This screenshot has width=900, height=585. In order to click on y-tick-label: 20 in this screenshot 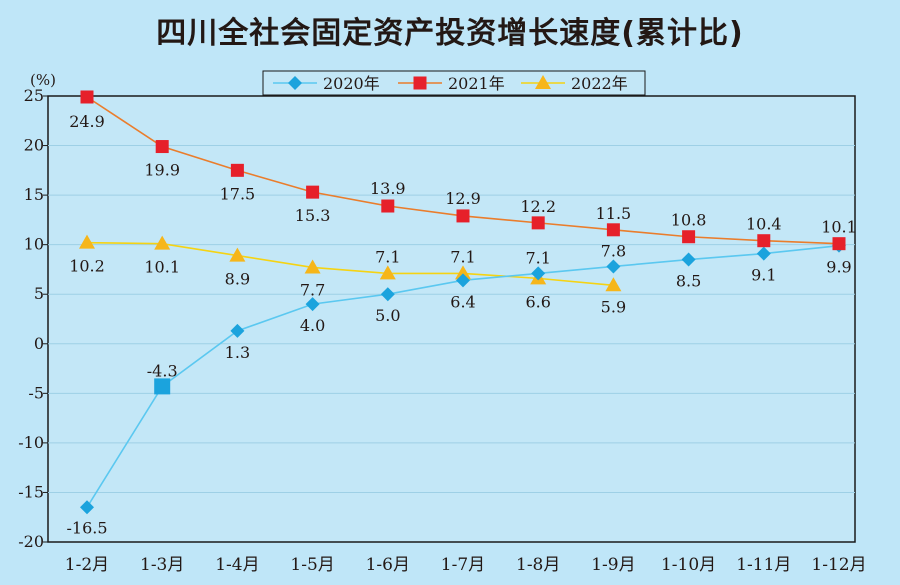, I will do `click(34, 145)`.